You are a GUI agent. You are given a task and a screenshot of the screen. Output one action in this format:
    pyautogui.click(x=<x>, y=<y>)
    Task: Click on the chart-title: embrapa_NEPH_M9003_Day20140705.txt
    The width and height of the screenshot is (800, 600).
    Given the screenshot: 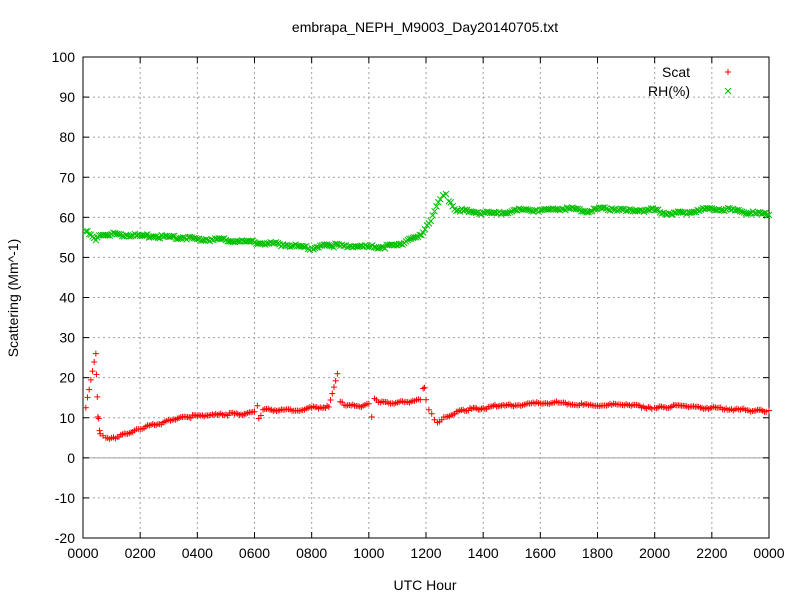 What is the action you would take?
    pyautogui.click(x=425, y=27)
    